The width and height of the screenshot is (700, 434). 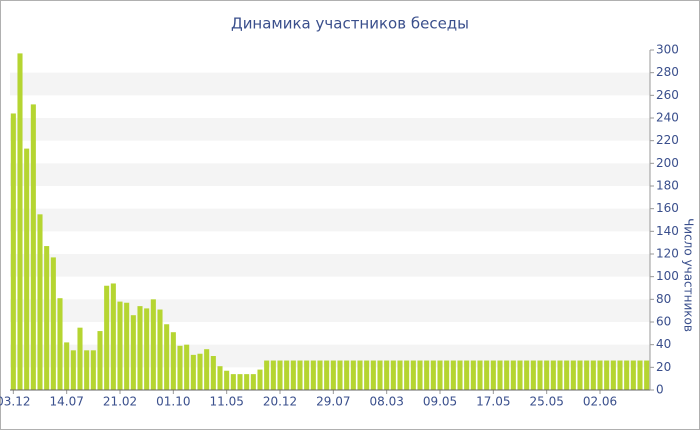 What do you see at coordinates (663, 344) in the screenshot?
I see `y-tick-label: 40` at bounding box center [663, 344].